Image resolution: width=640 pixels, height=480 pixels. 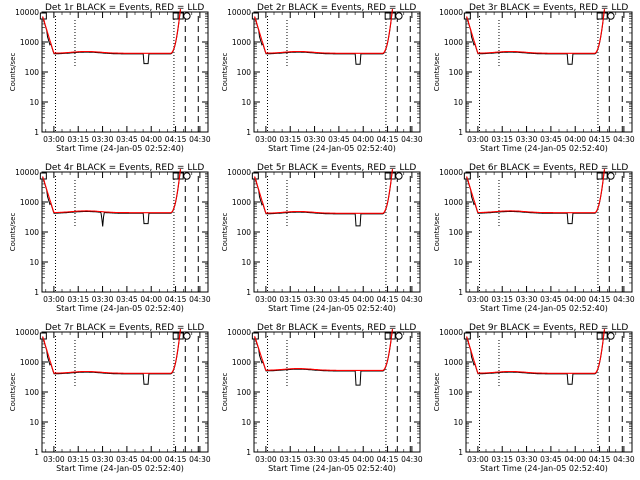 What do you see at coordinates (336, 328) in the screenshot?
I see `panel-title: Det 8r BLACK = Events, RED = LLD` at bounding box center [336, 328].